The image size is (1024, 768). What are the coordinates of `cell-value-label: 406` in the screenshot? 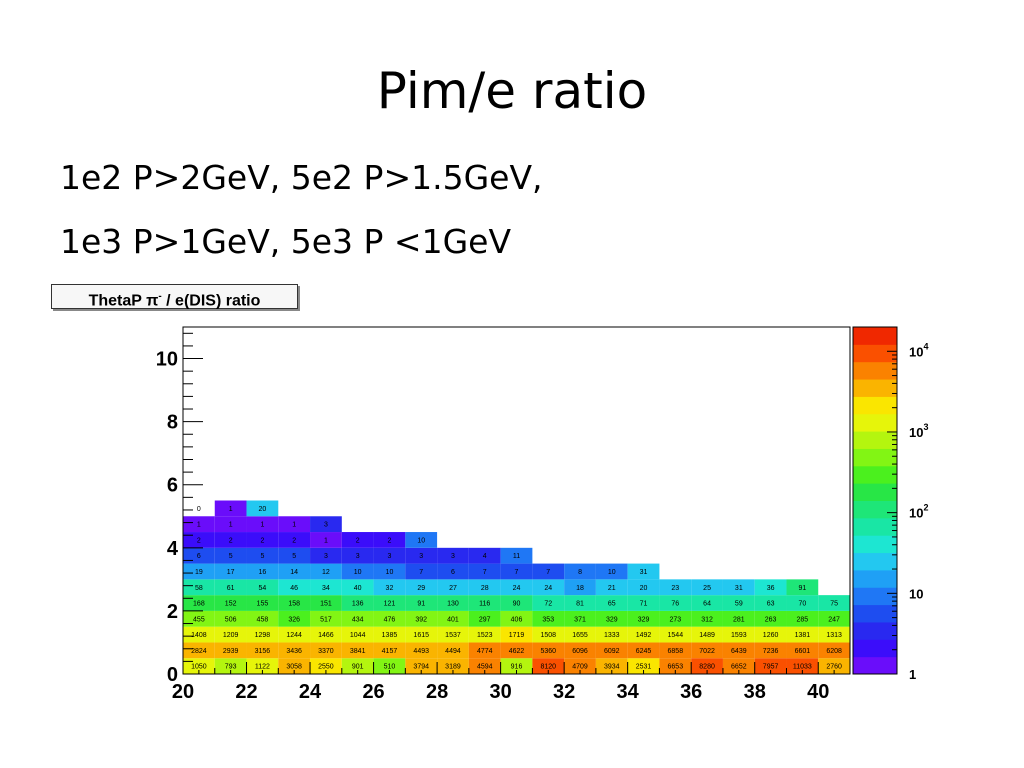 It's located at (517, 619).